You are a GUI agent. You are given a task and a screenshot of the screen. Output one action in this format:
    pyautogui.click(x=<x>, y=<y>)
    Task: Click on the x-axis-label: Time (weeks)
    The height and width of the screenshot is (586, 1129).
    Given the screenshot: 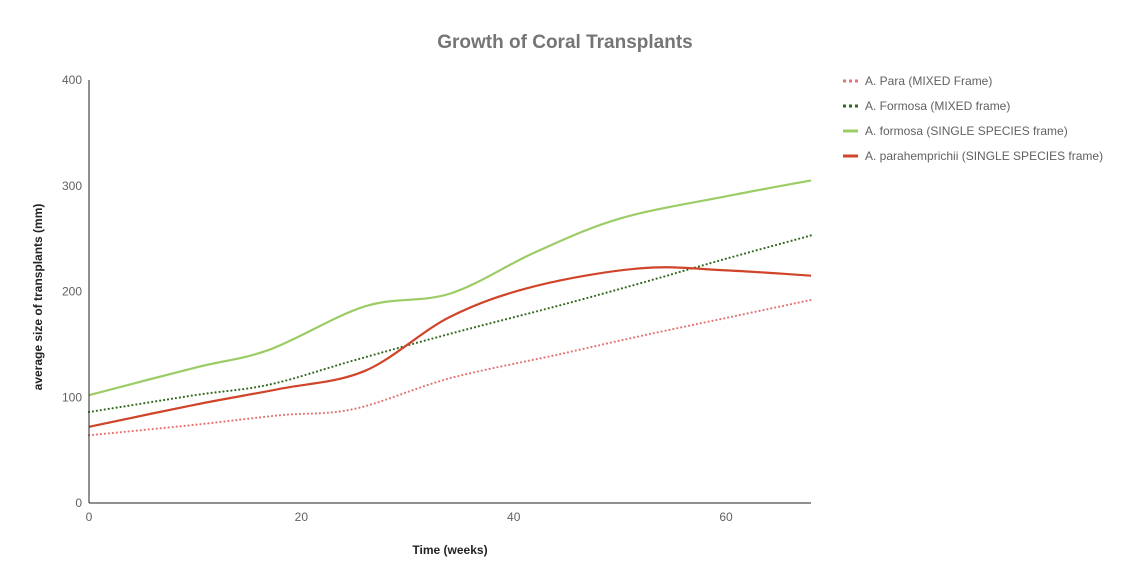 What is the action you would take?
    pyautogui.click(x=449, y=550)
    